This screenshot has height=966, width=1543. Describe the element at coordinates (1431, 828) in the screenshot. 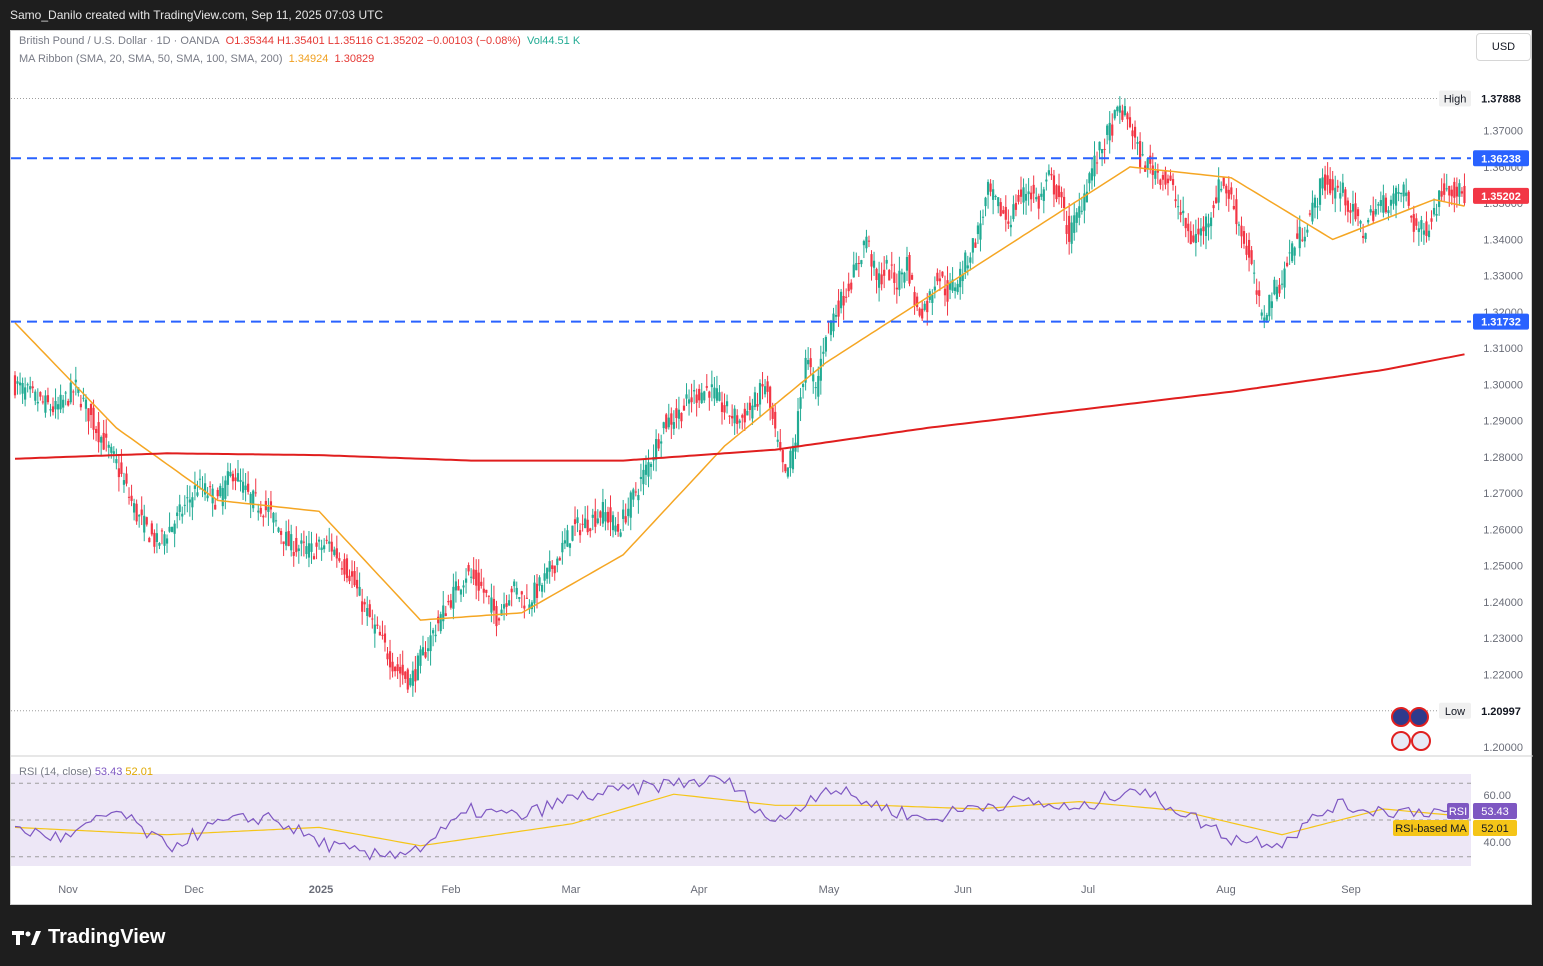

I see `rsi-ma-tag-bg` at that location.